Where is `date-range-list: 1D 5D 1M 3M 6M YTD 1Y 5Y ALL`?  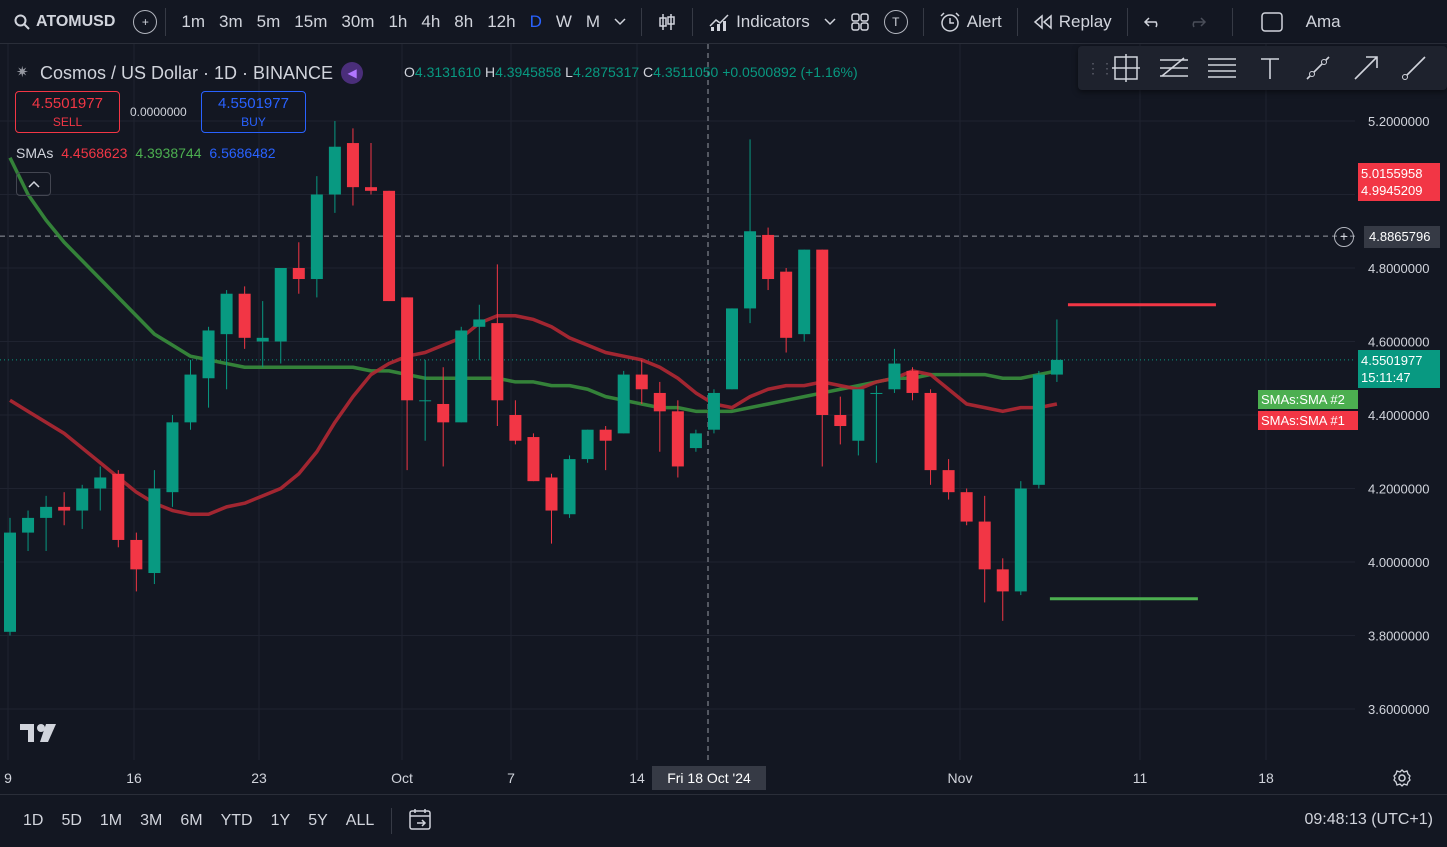 date-range-list: 1D 5D 1M 3M 6M YTD 1Y 5Y ALL is located at coordinates (198, 821).